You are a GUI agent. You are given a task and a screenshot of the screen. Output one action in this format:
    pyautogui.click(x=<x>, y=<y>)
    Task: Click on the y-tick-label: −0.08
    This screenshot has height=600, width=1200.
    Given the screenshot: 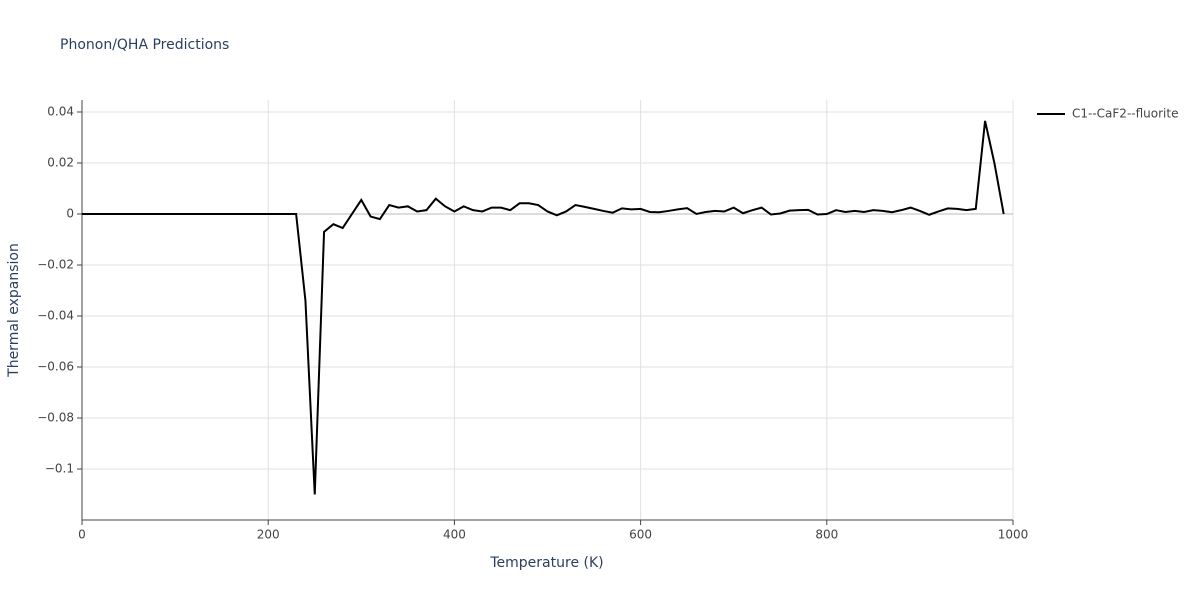 What is the action you would take?
    pyautogui.click(x=55, y=417)
    